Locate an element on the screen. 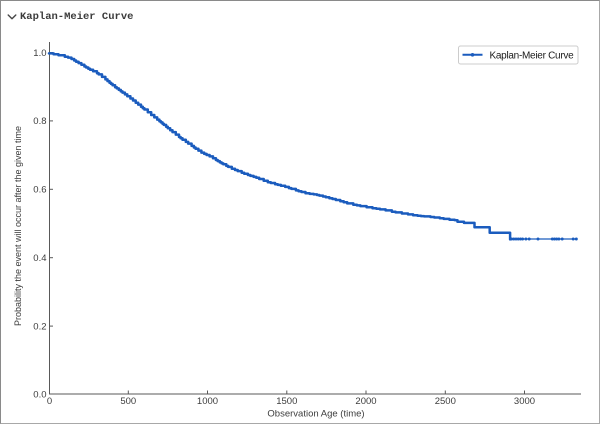 The width and height of the screenshot is (600, 424). svg-text: 2500 is located at coordinates (445, 401).